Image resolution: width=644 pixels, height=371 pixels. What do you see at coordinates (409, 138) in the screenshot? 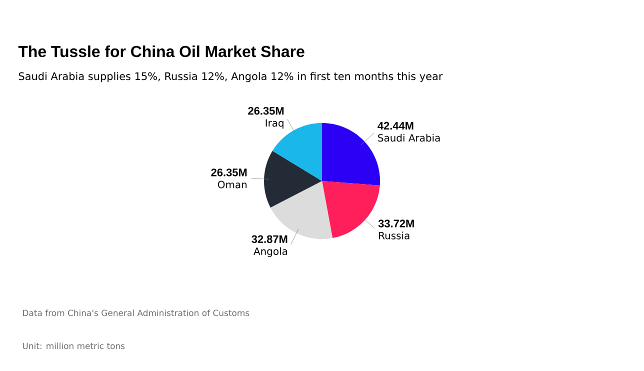
I see `slice-label: Saudi Arabia` at bounding box center [409, 138].